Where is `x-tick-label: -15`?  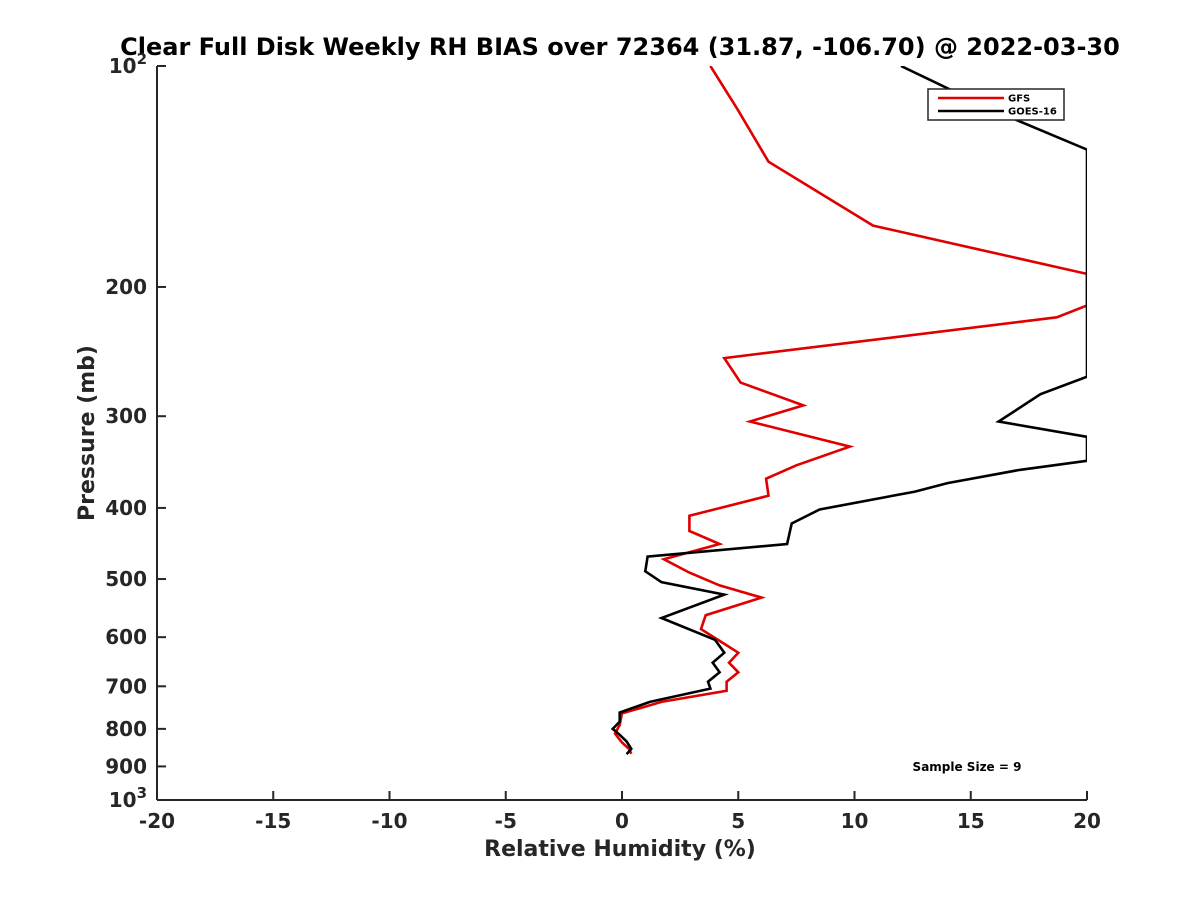 x-tick-label: -15 is located at coordinates (273, 821).